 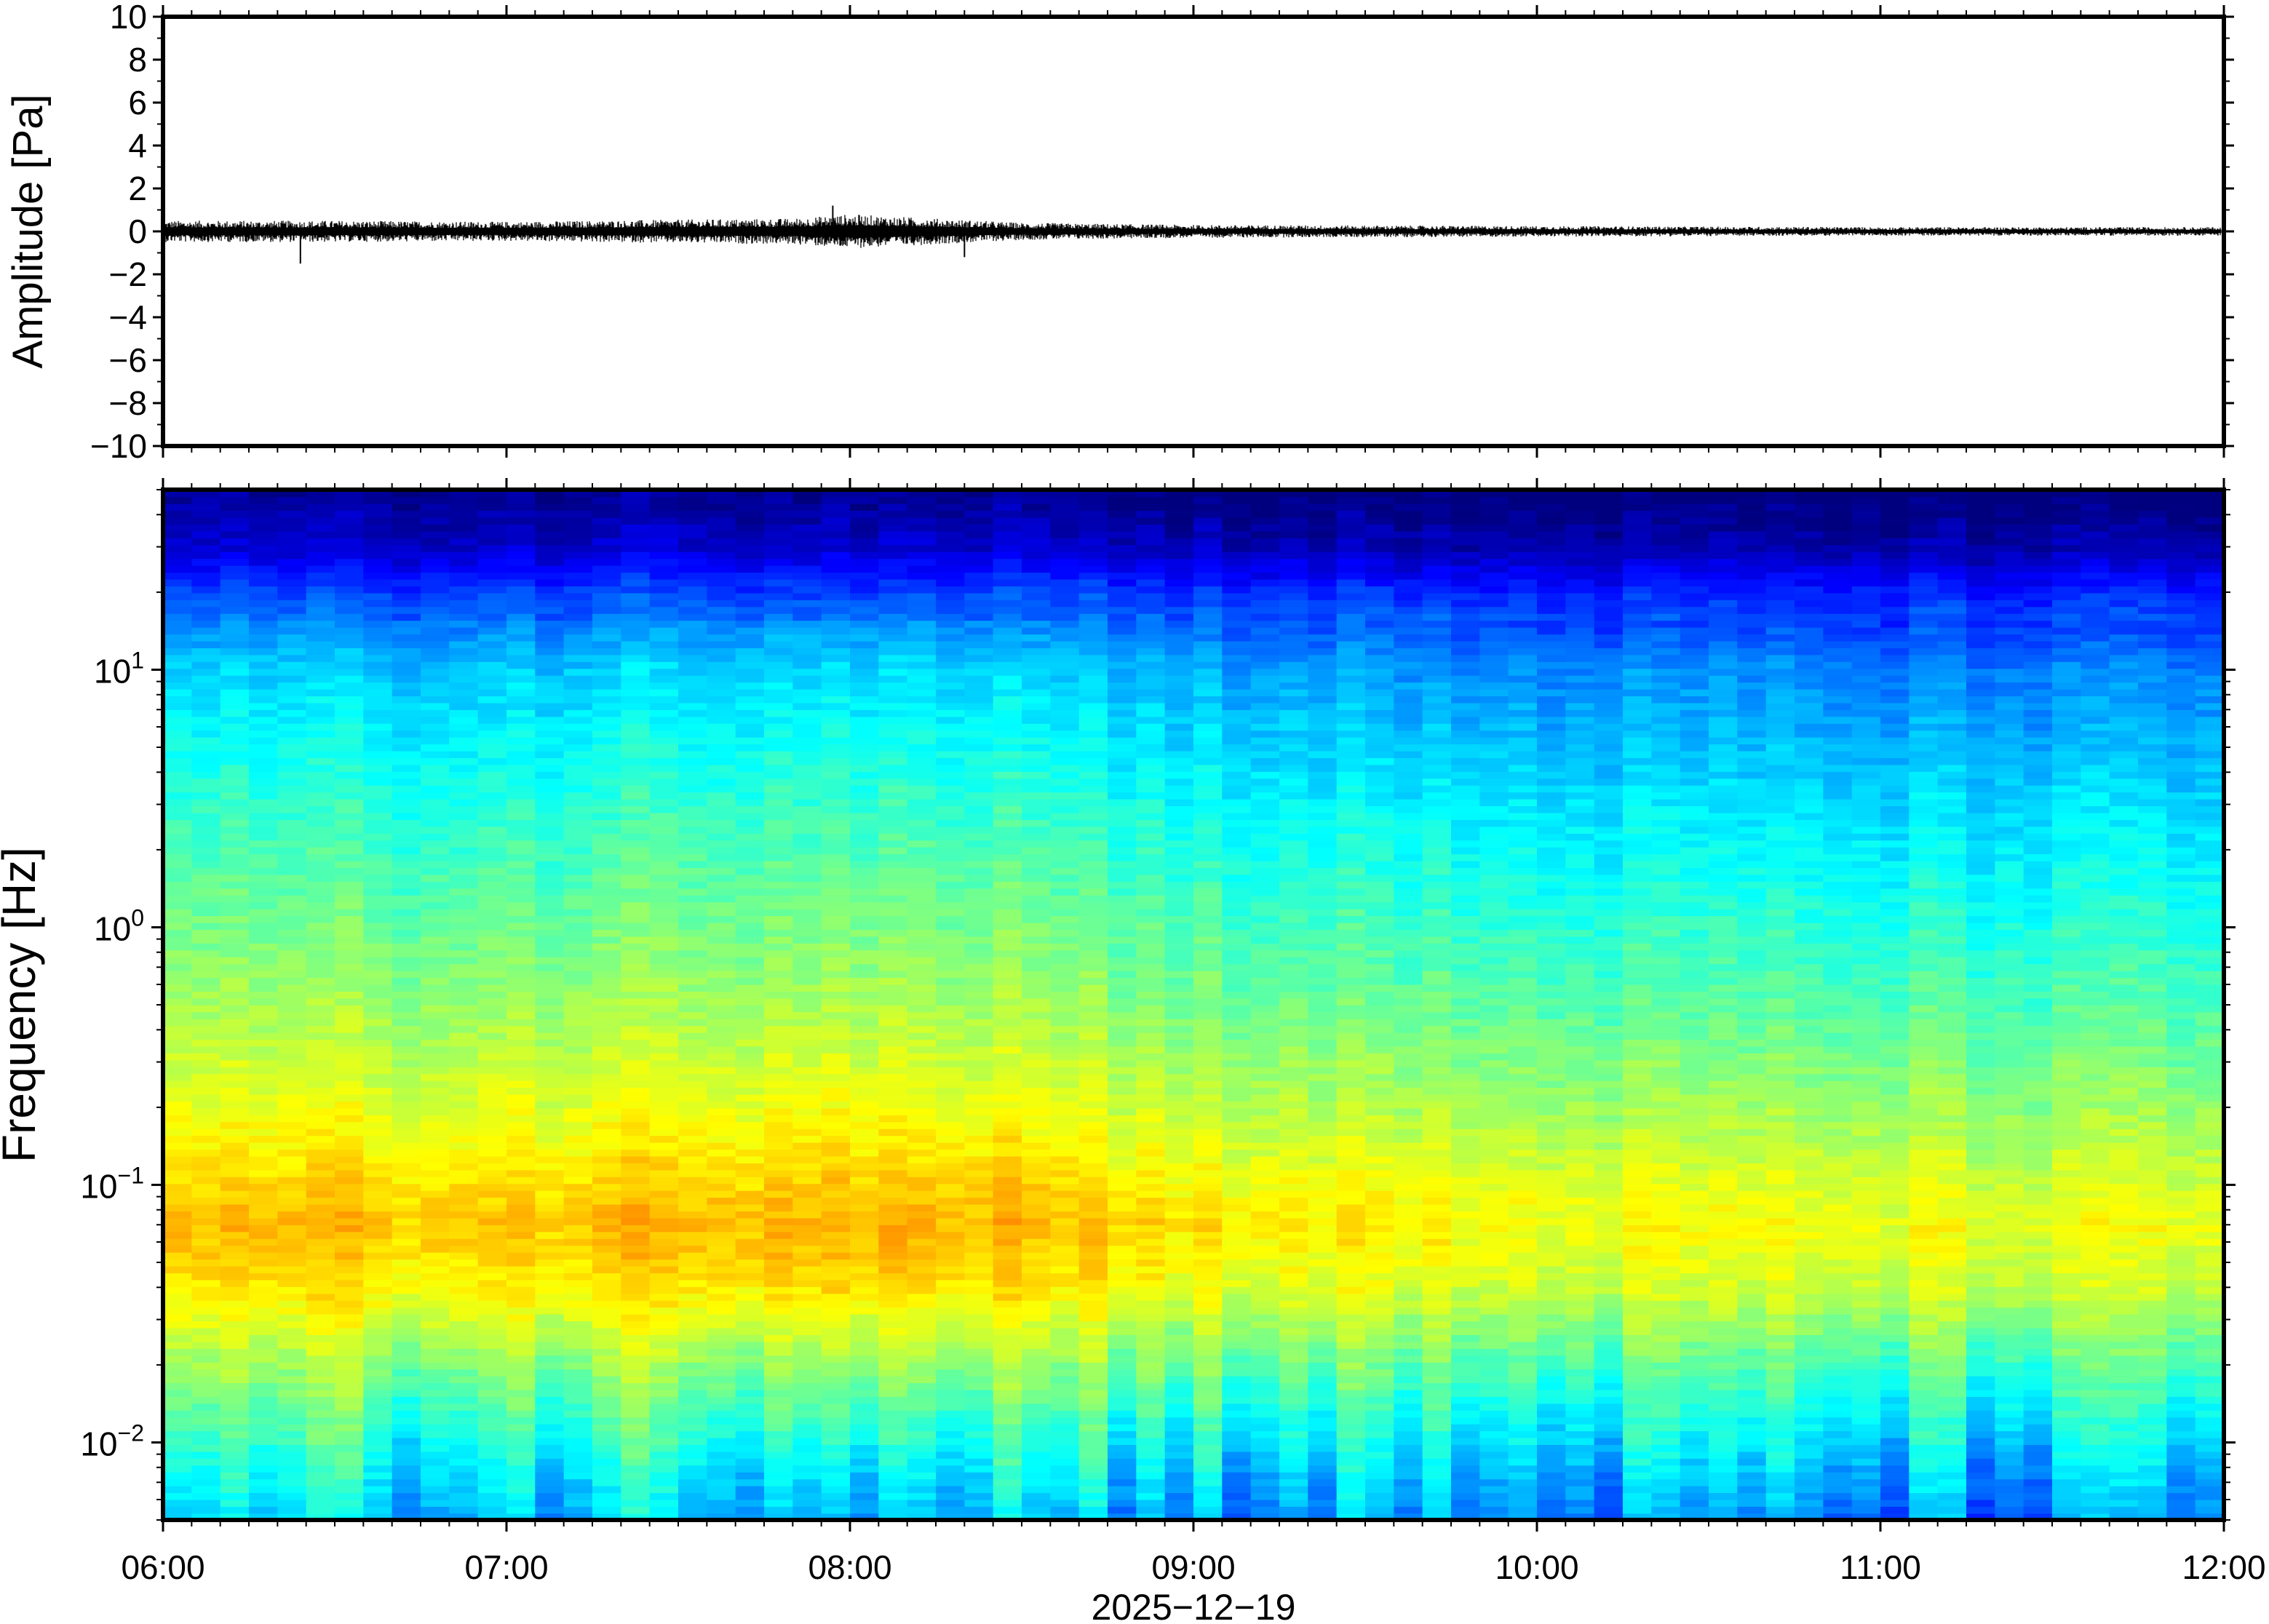 What do you see at coordinates (128, 18) in the screenshot?
I see `waveform-y-tick-label: 10` at bounding box center [128, 18].